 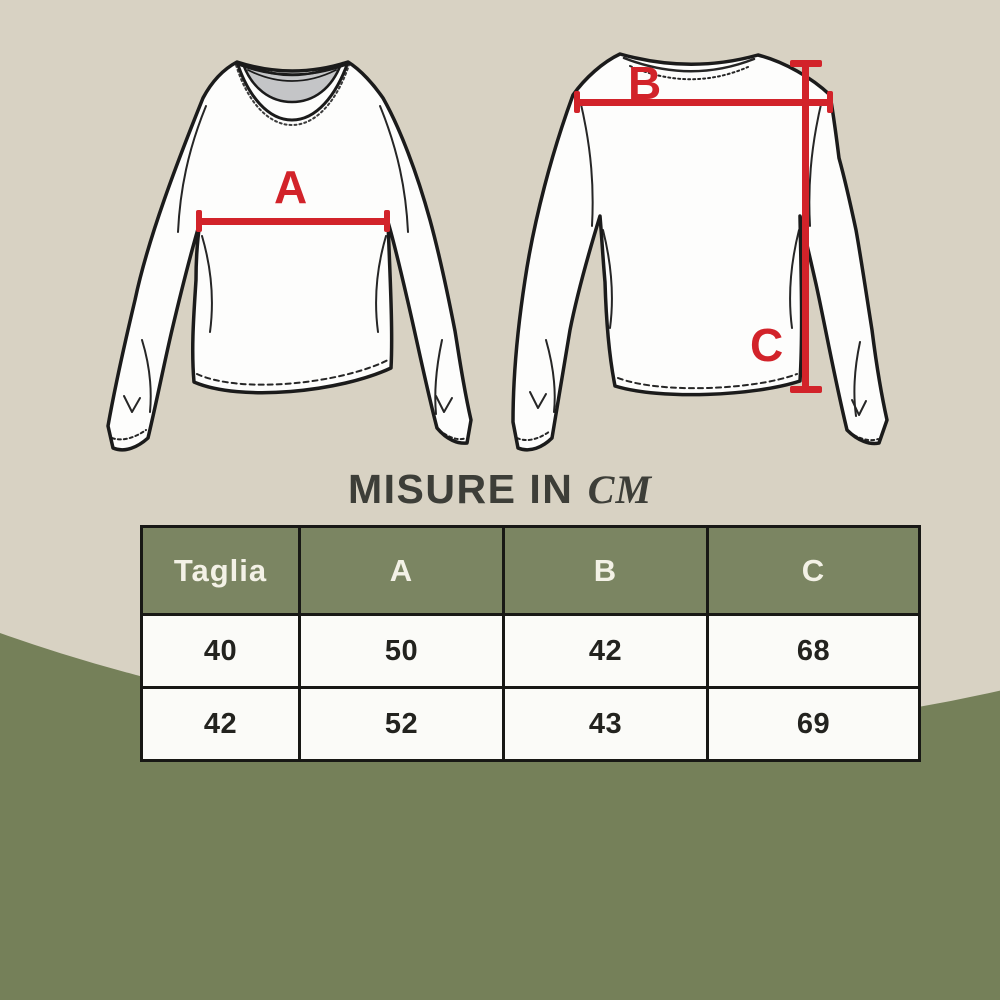 I want to click on cell-c: 68, so click(x=813, y=651).